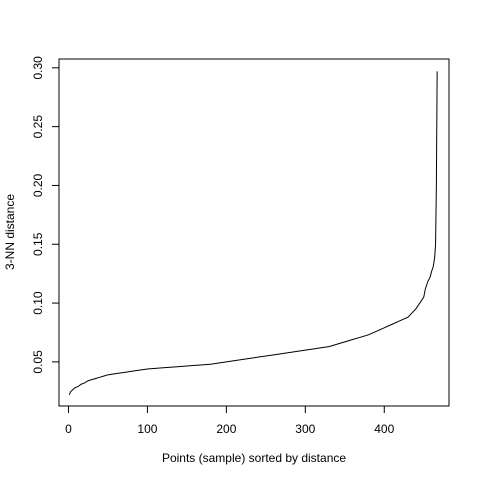 The image size is (480, 480). What do you see at coordinates (38, 127) in the screenshot?
I see `y-tick-label: 0.25` at bounding box center [38, 127].